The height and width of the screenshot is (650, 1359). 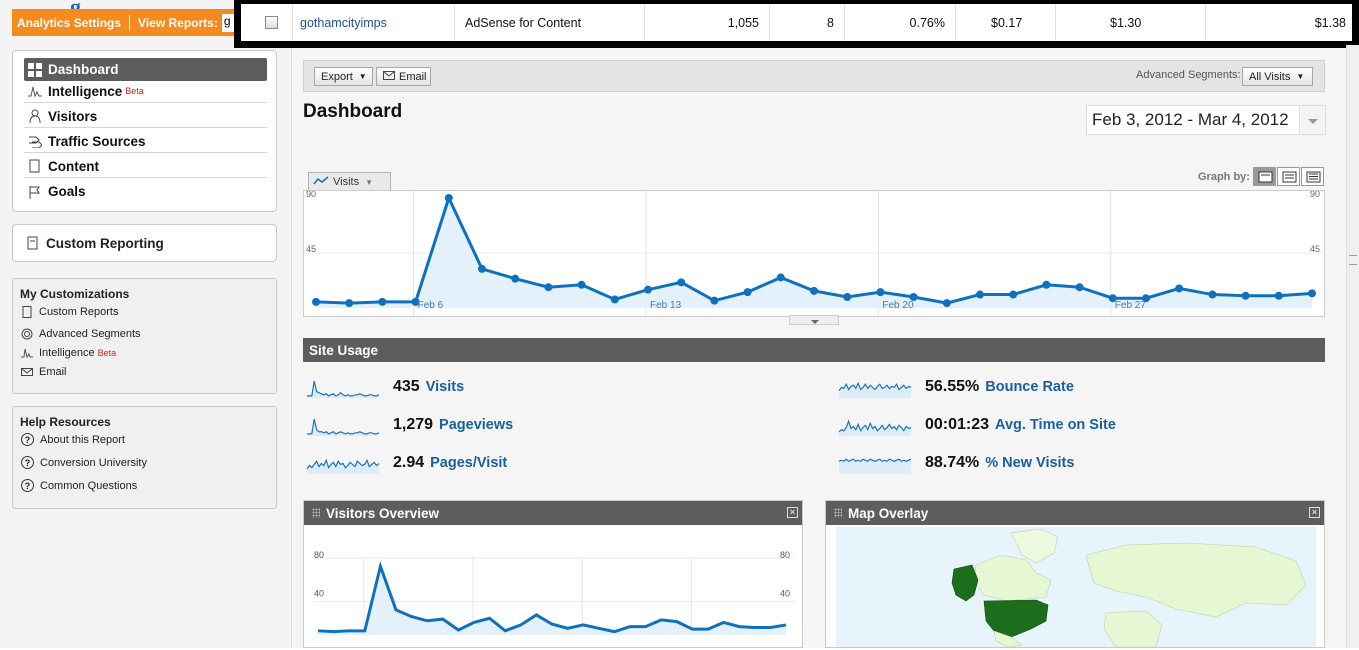 What do you see at coordinates (1312, 176) in the screenshot?
I see `graph-by-month-button` at bounding box center [1312, 176].